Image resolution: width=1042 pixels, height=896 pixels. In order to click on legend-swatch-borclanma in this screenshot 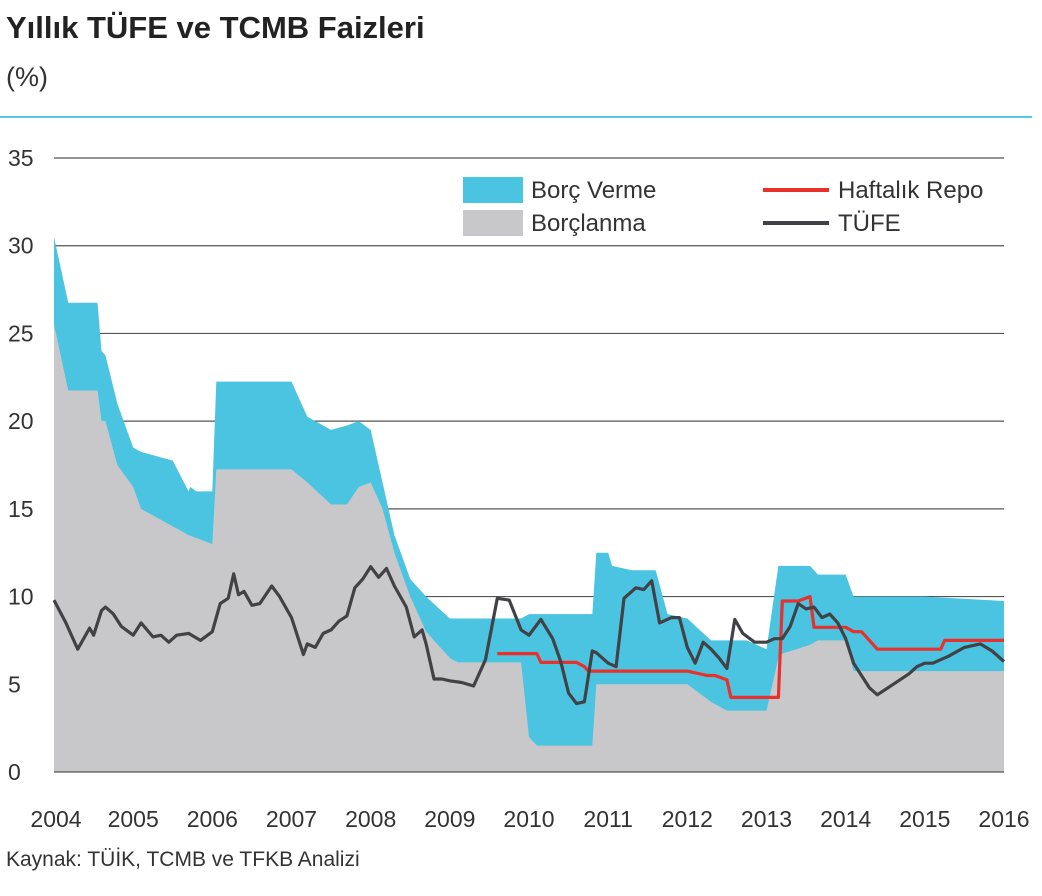, I will do `click(493, 223)`.